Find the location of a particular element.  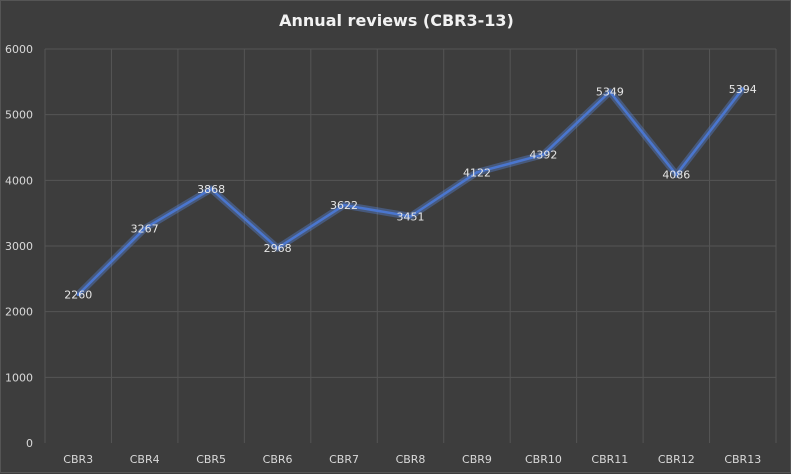

data-label: 4392 is located at coordinates (543, 155).